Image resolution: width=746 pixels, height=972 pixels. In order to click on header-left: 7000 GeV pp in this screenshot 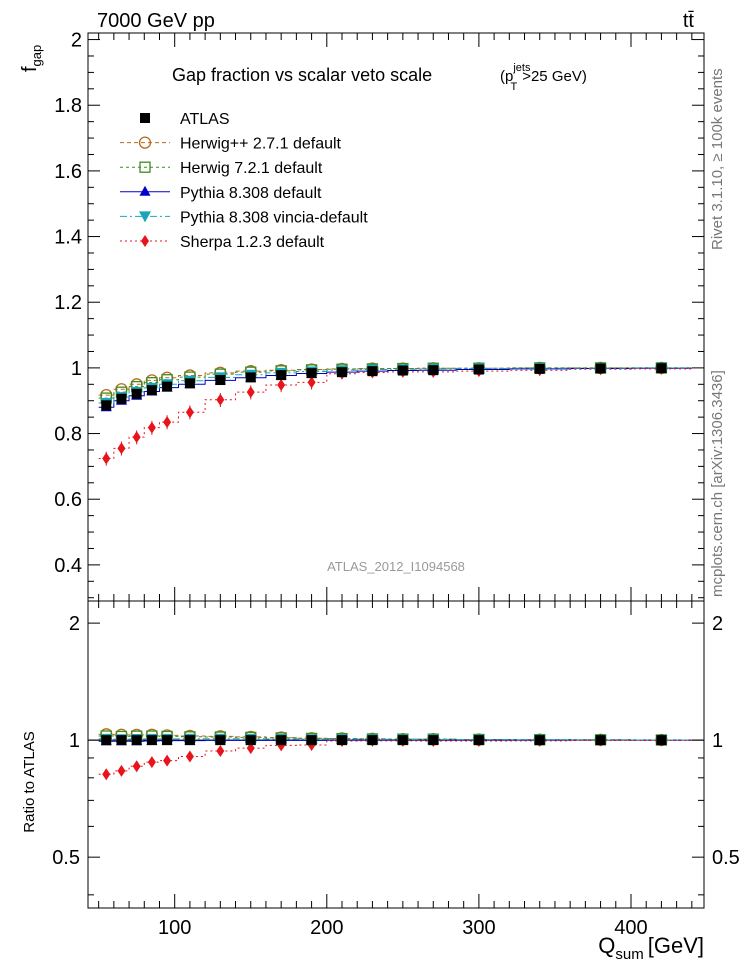, I will do `click(156, 21)`.